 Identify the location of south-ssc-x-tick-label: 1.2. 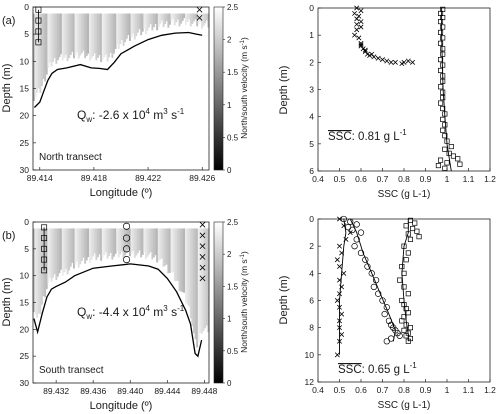
(490, 390).